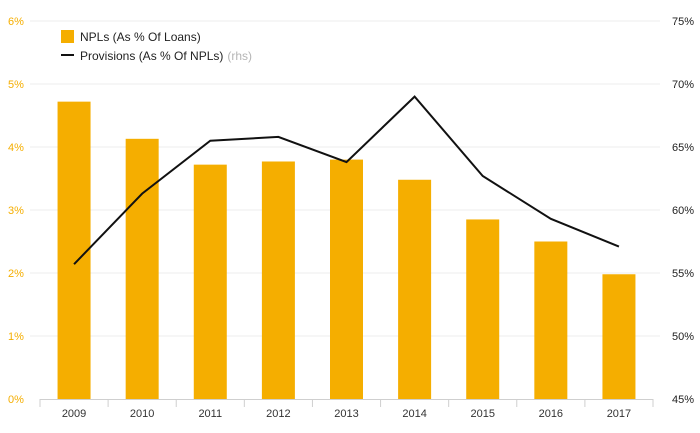 The width and height of the screenshot is (700, 433). What do you see at coordinates (414, 414) in the screenshot?
I see `x-tick-label: 2014` at bounding box center [414, 414].